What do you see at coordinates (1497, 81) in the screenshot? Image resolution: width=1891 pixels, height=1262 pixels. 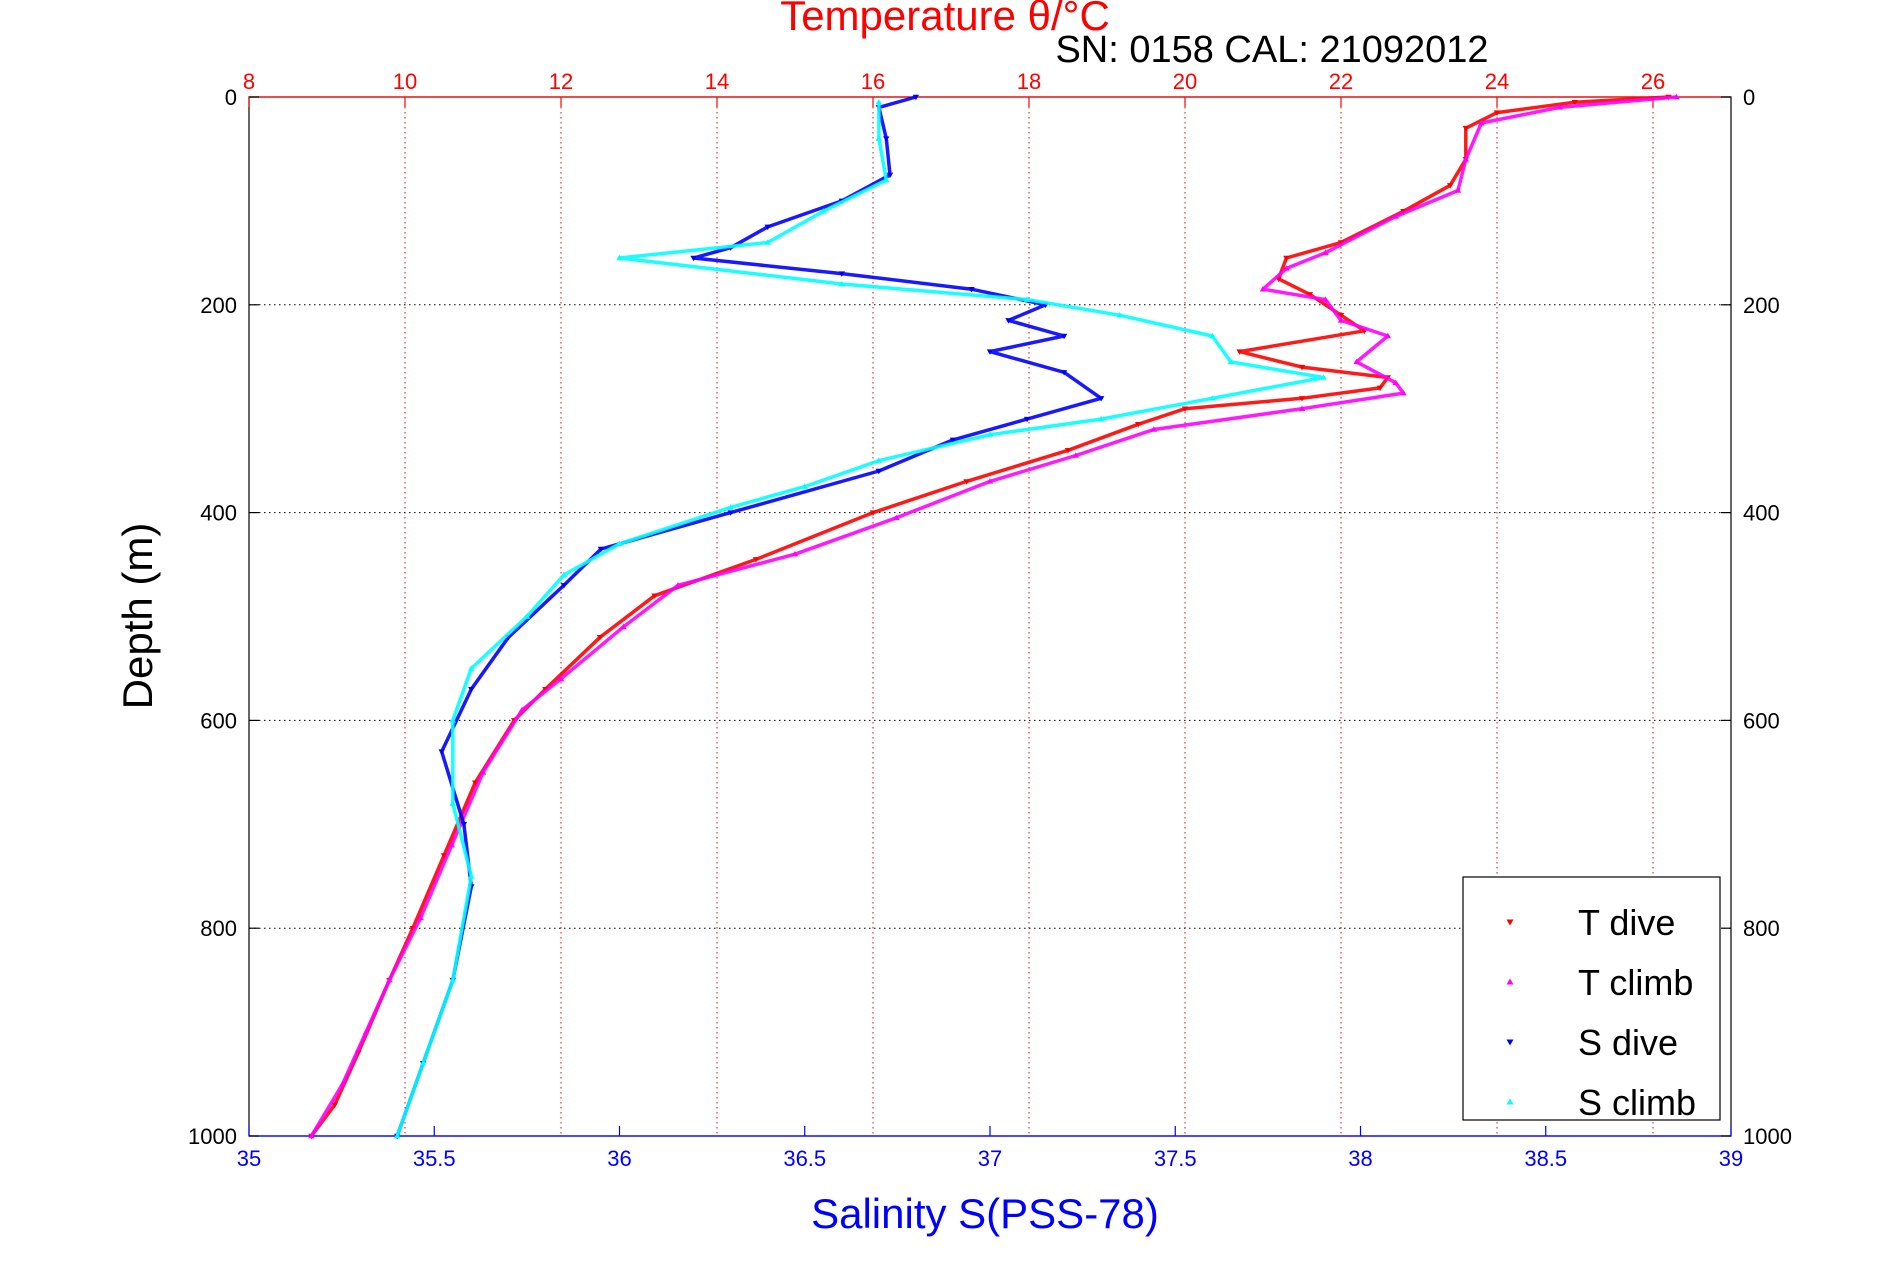 I see `temperature-tick-label: 24` at bounding box center [1497, 81].